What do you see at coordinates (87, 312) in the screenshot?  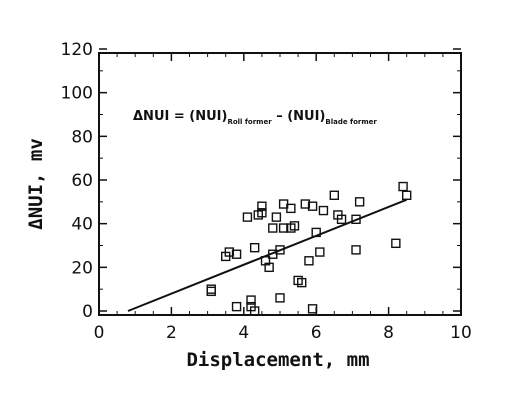 I see `y-tick-label: 0` at bounding box center [87, 312].